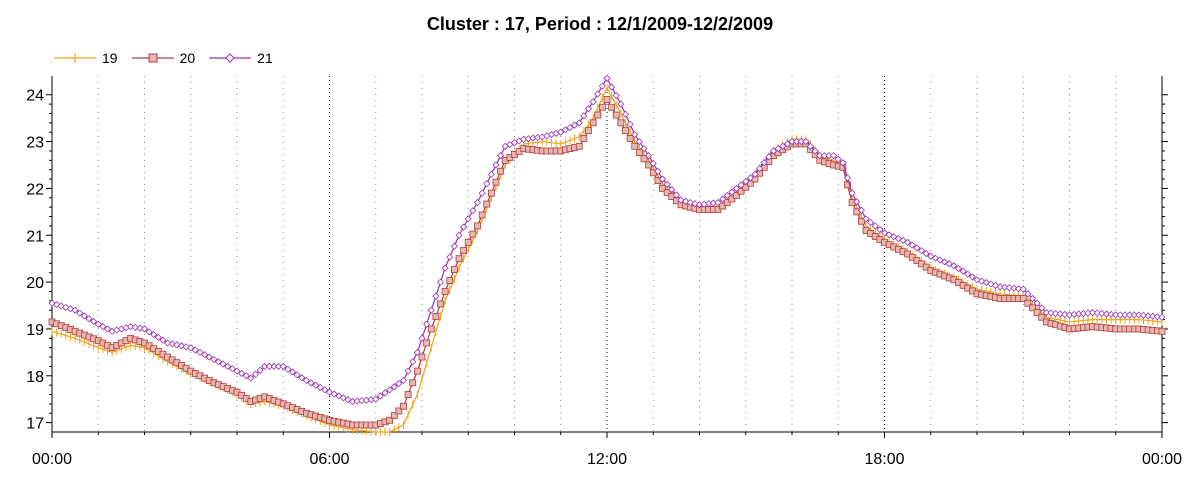  Describe the element at coordinates (35, 189) in the screenshot. I see `y-tick-label: 22` at that location.